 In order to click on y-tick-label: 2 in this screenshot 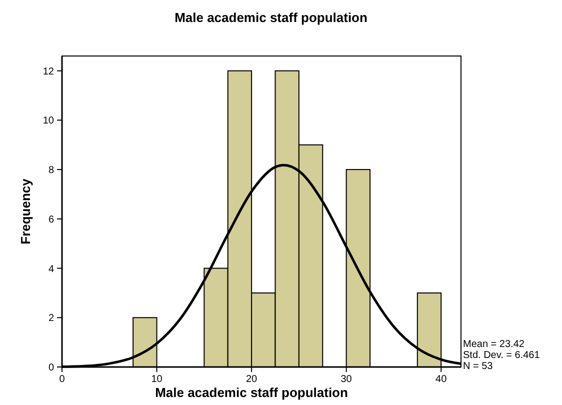, I will do `click(51, 318)`.